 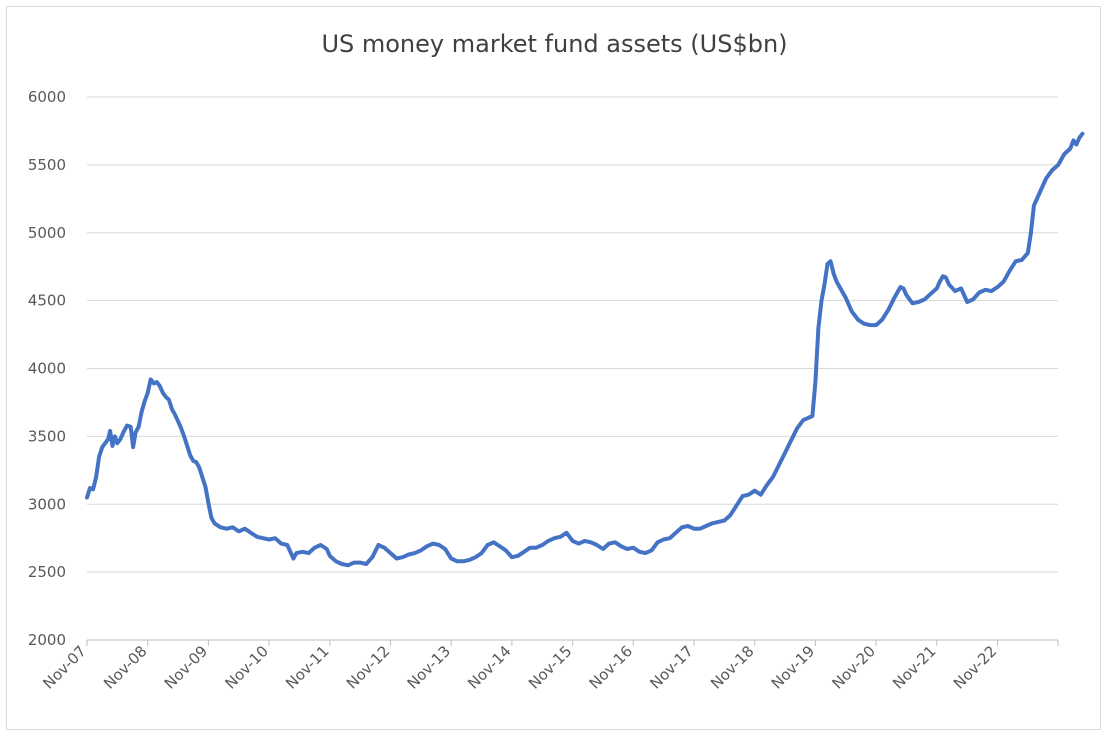 I want to click on y-tick-label: 2500, so click(x=47, y=572).